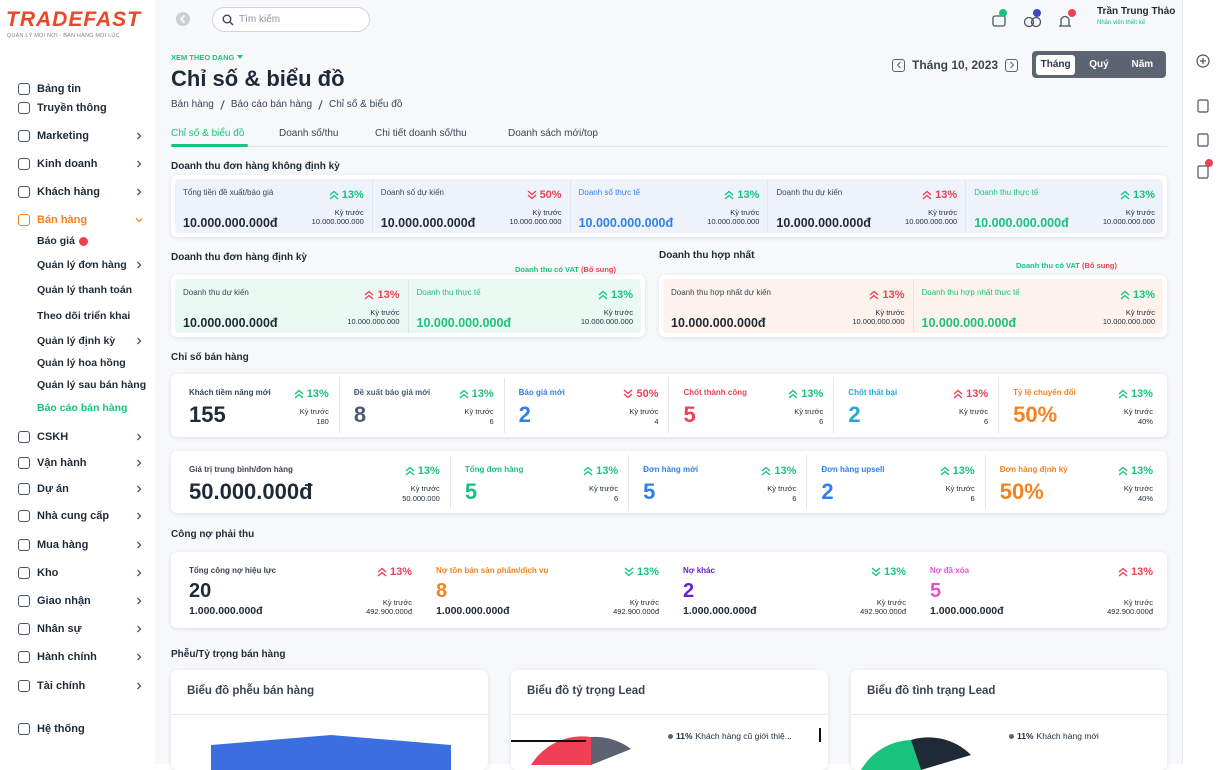 This screenshot has width=1221, height=770. Describe the element at coordinates (366, 104) in the screenshot. I see `breadcrumb-item: Chỉ số & biểu đồ` at that location.